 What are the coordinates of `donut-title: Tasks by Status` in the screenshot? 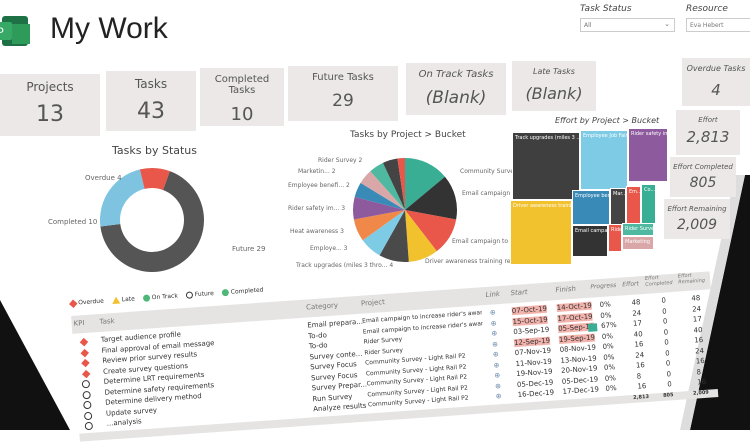 It's located at (155, 150).